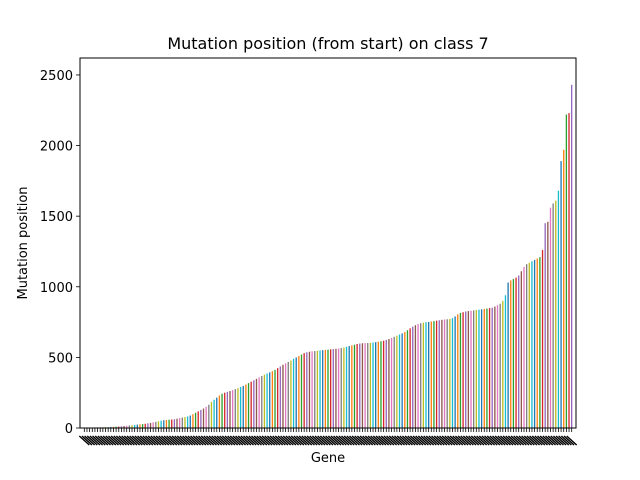 The height and width of the screenshot is (480, 640). What do you see at coordinates (23, 242) in the screenshot?
I see `y-axis-label: Mutation position` at bounding box center [23, 242].